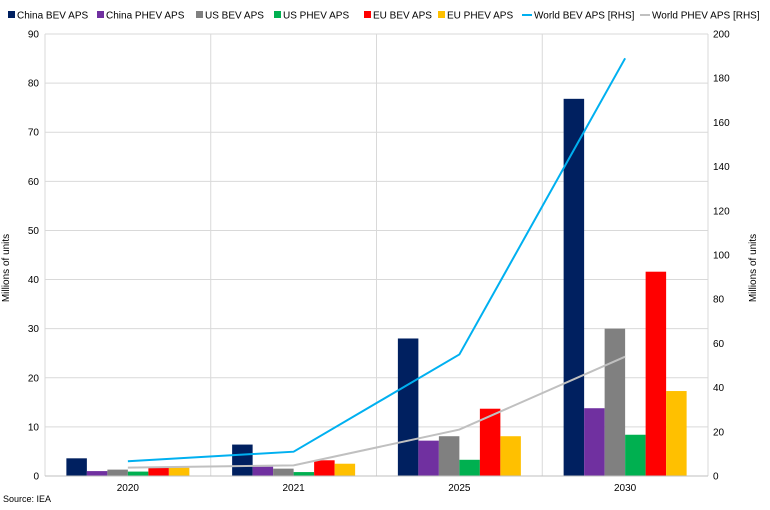 The width and height of the screenshot is (770, 510). I want to click on y-tick-label-left: 20, so click(34, 378).